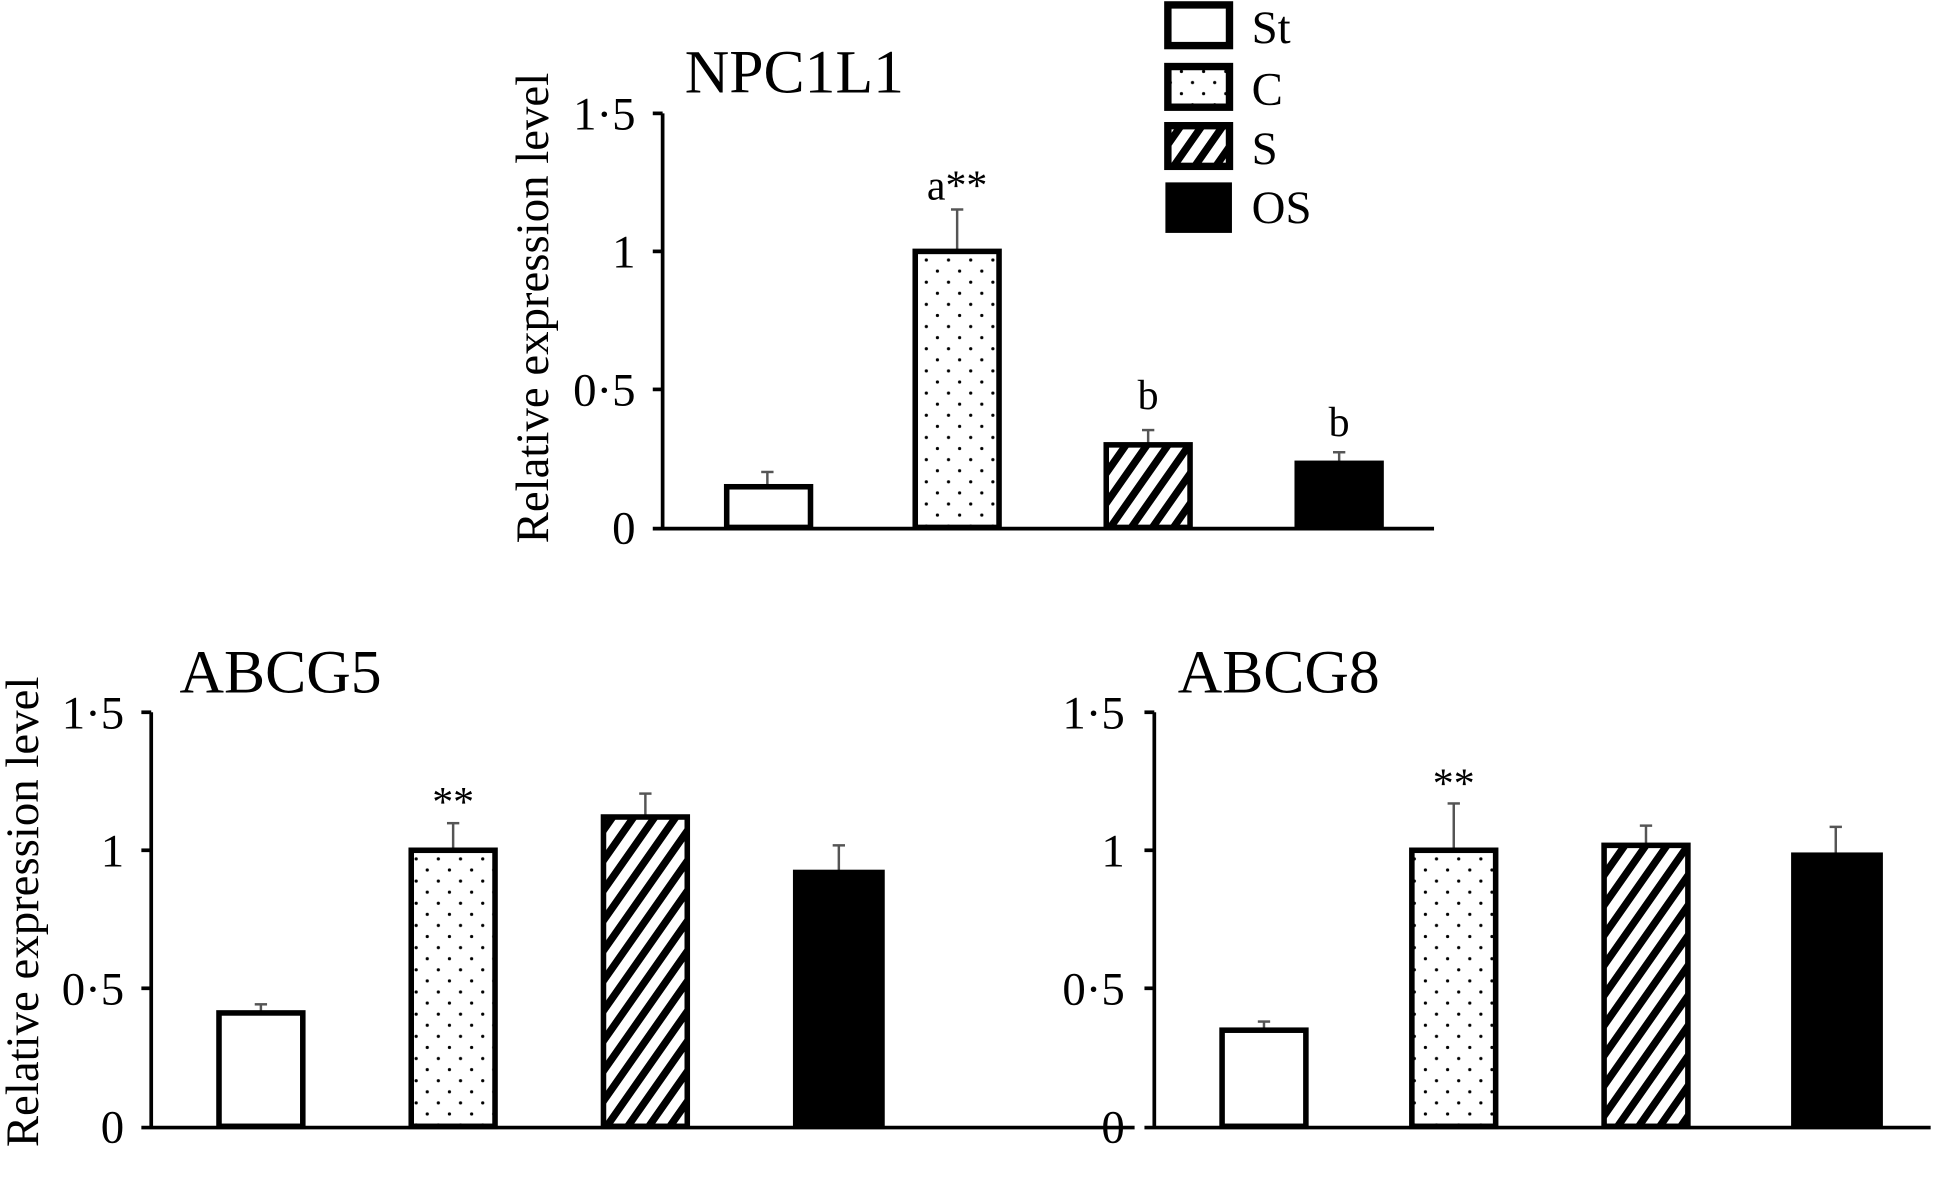 Image resolution: width=1934 pixels, height=1183 pixels. Describe the element at coordinates (1221, 148) in the screenshot. I see `legend-item-s: S` at that location.